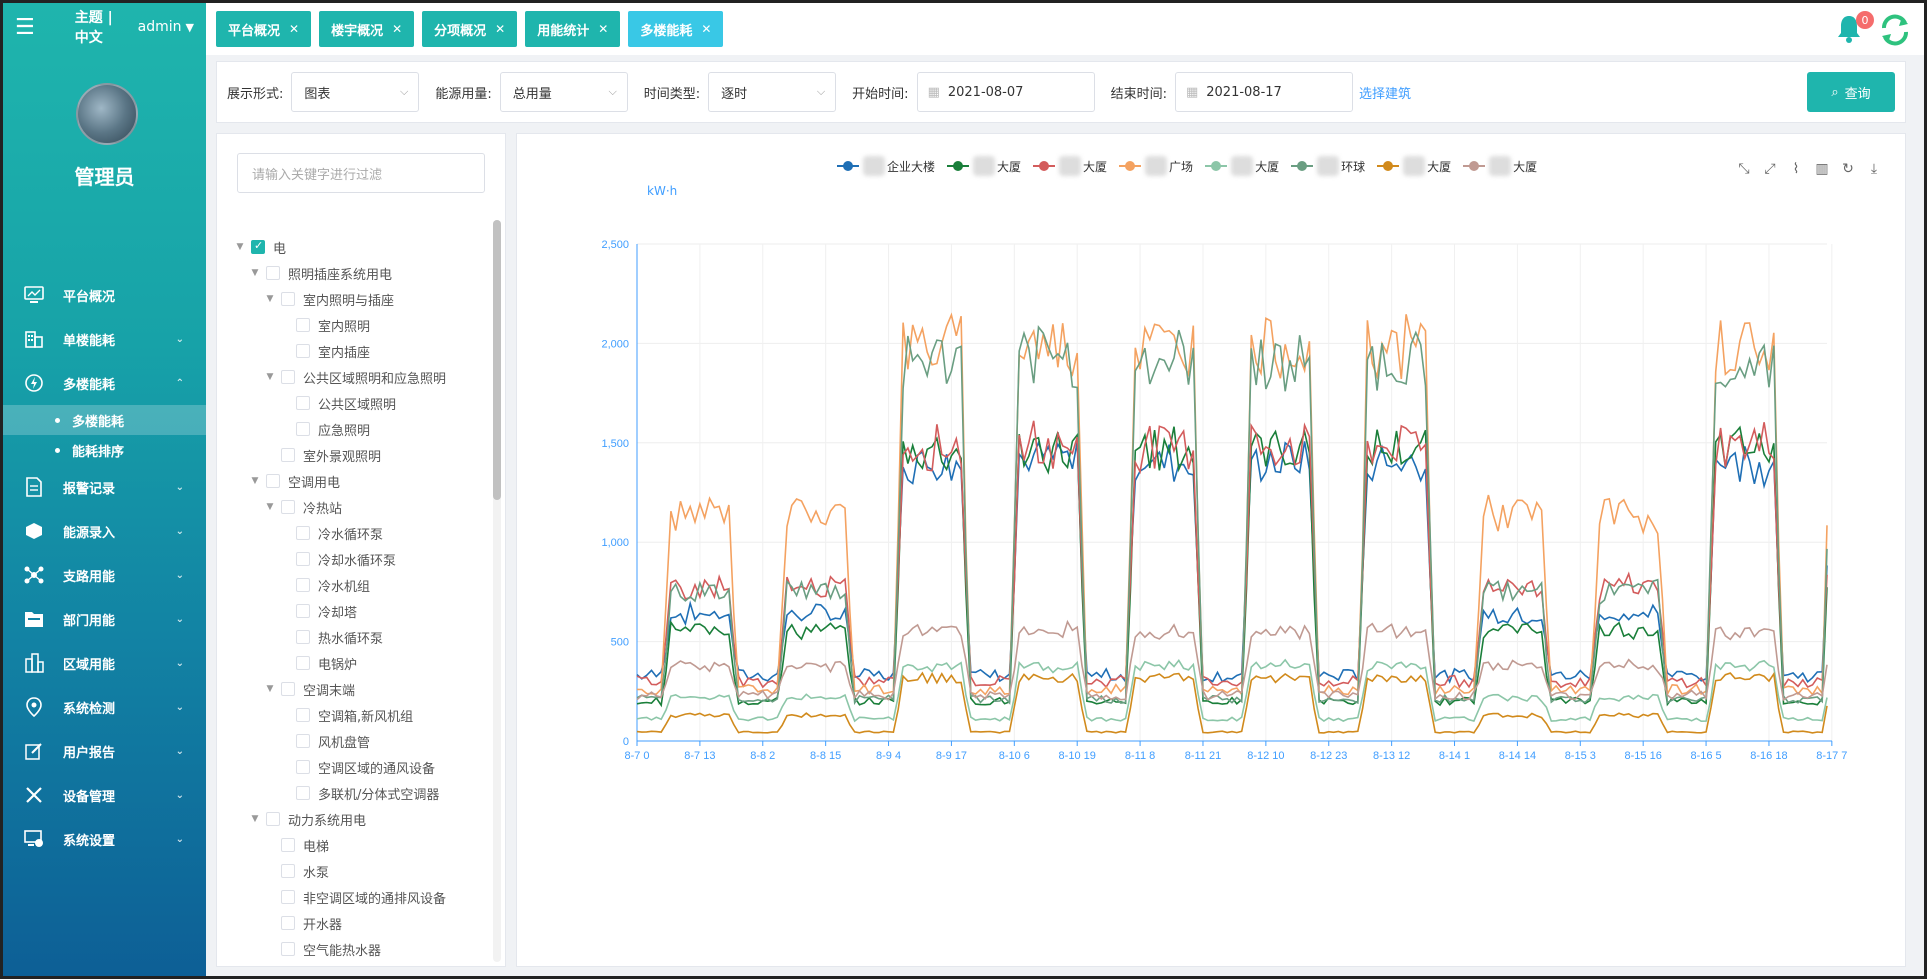 The width and height of the screenshot is (1927, 979). I want to click on sidebar-item-system-settings: 系统设置 ⌄, so click(104, 839).